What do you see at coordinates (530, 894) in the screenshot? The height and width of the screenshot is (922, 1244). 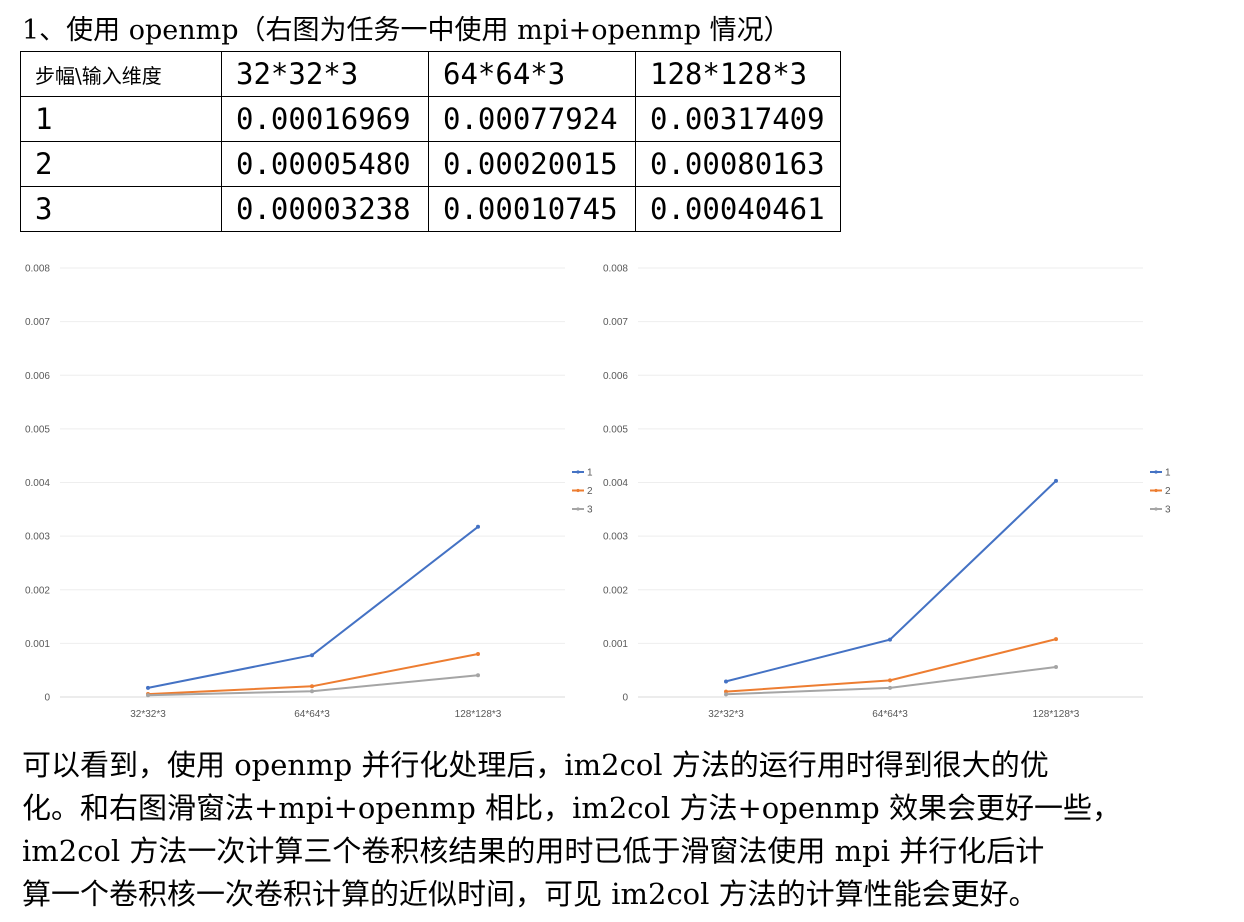 I see `paragraph-line: 算一个卷积核一次卷积计算的近似时间，可见 im2col 方法的计算性能会更好。` at bounding box center [530, 894].